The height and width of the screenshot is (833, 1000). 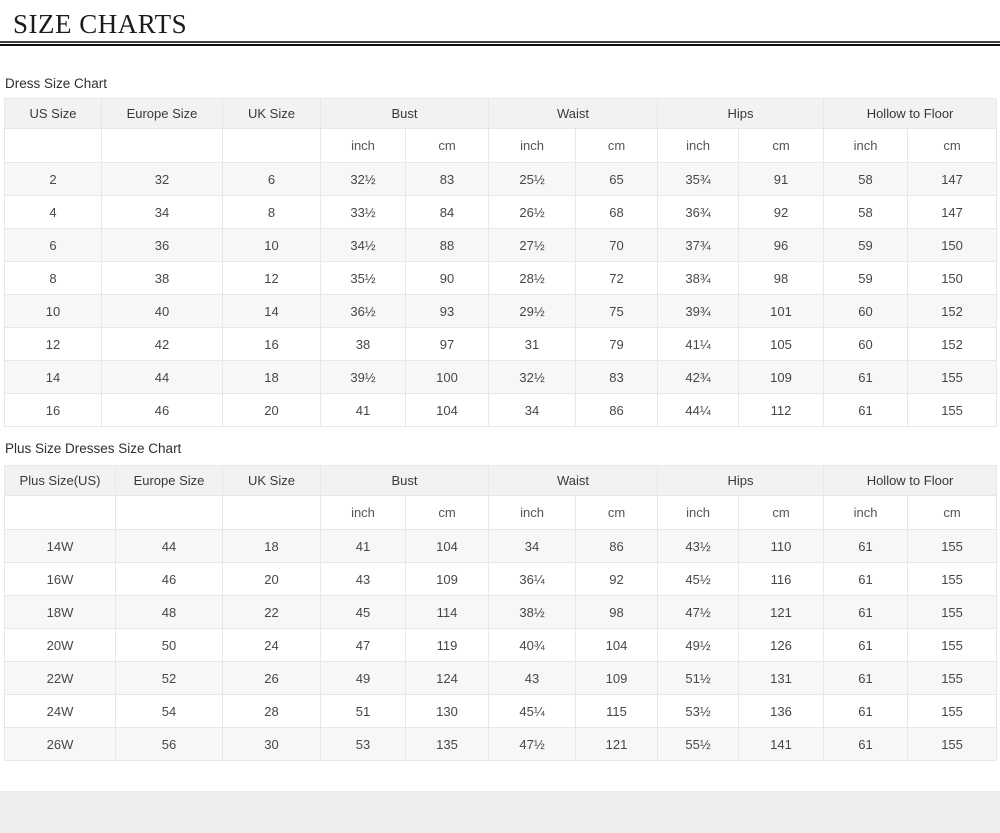 I want to click on table-cell: 30, so click(x=271, y=744).